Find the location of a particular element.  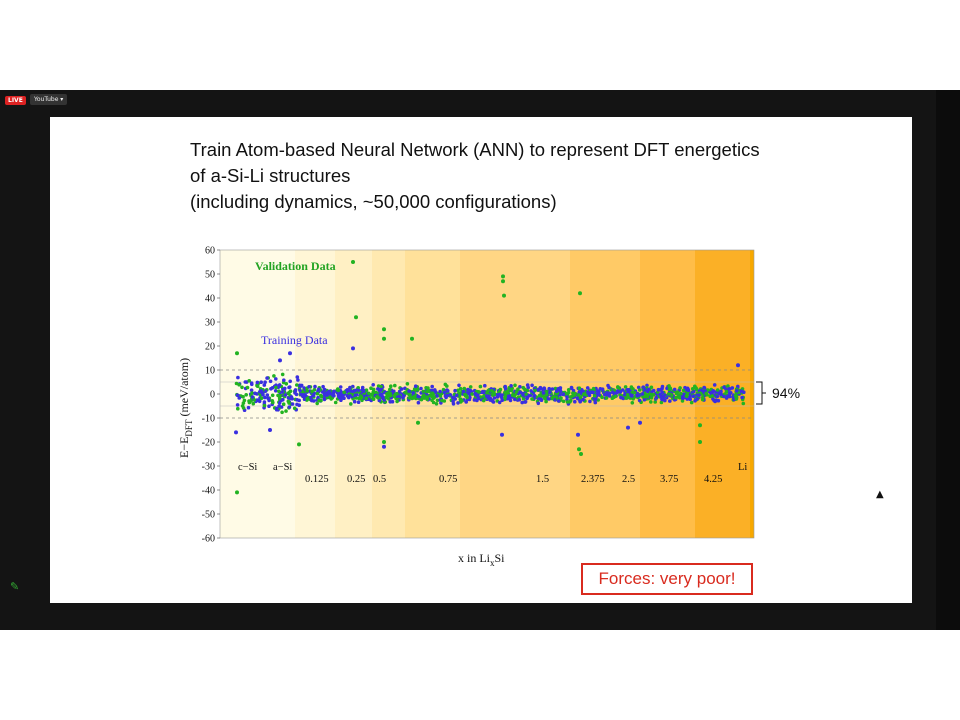

reference-lines is located at coordinates (487, 394).